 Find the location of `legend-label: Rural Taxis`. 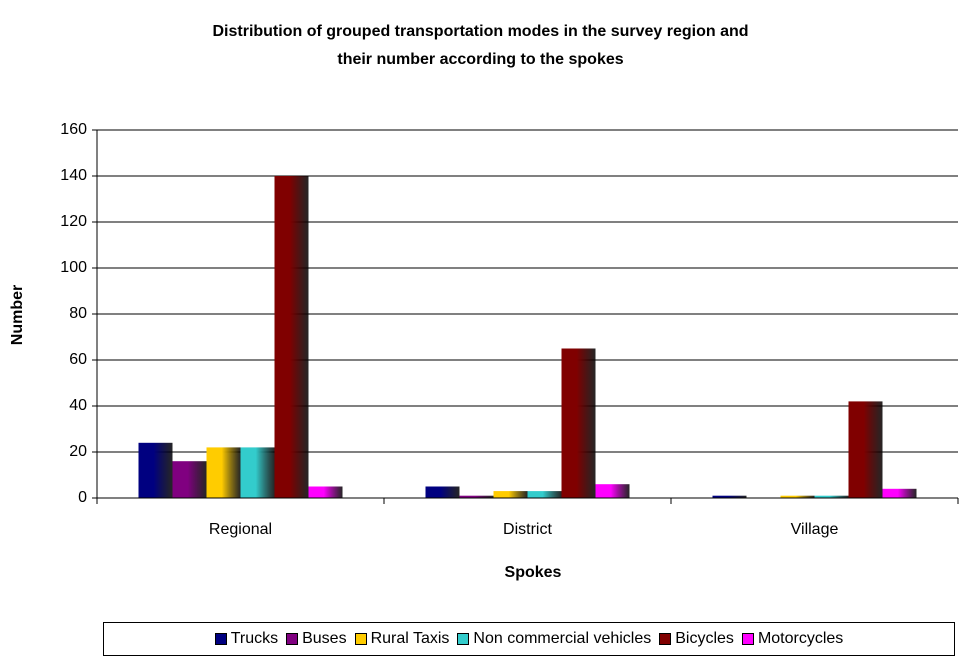

legend-label: Rural Taxis is located at coordinates (410, 638).